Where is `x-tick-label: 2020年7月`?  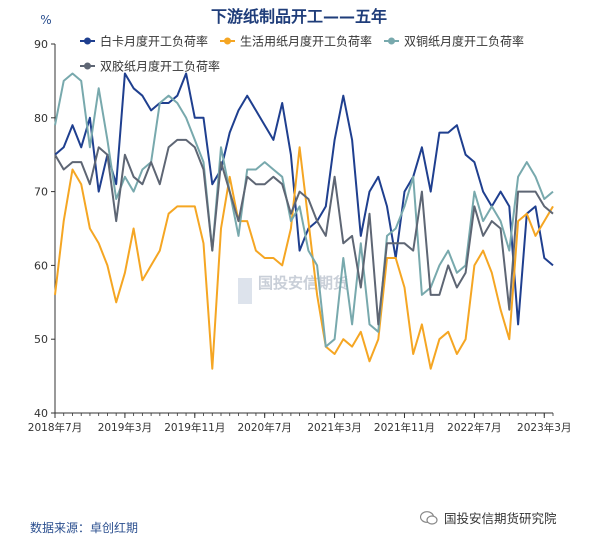 x-tick-label: 2020年7月 is located at coordinates (264, 427).